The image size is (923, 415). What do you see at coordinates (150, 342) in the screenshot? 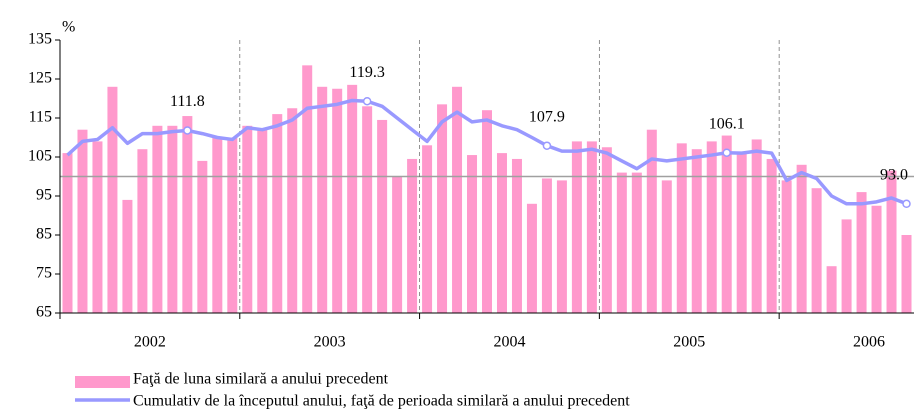
I see `x-group-label: 2002` at bounding box center [150, 342].